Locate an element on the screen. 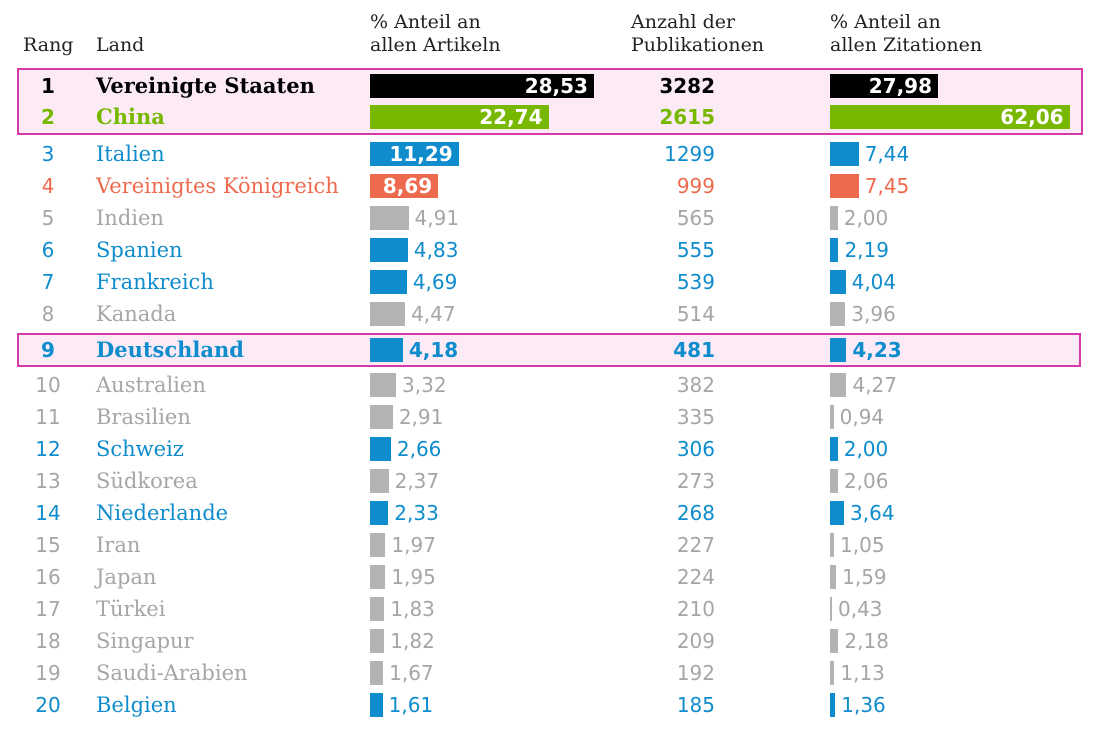 This screenshot has width=1100, height=733. row-country: Brasilien is located at coordinates (143, 417).